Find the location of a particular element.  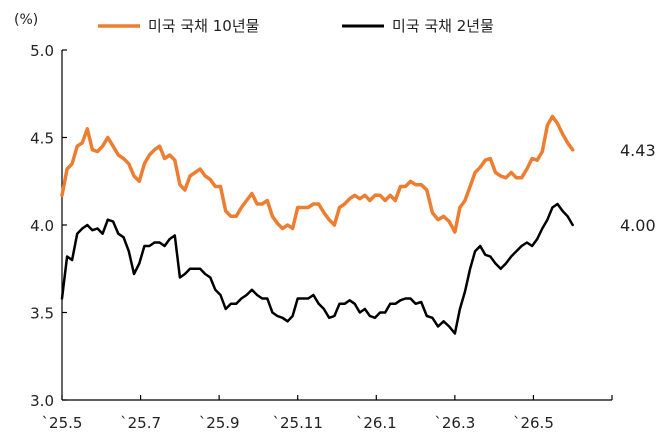

y-tick-label: 3.0 is located at coordinates (42, 401).